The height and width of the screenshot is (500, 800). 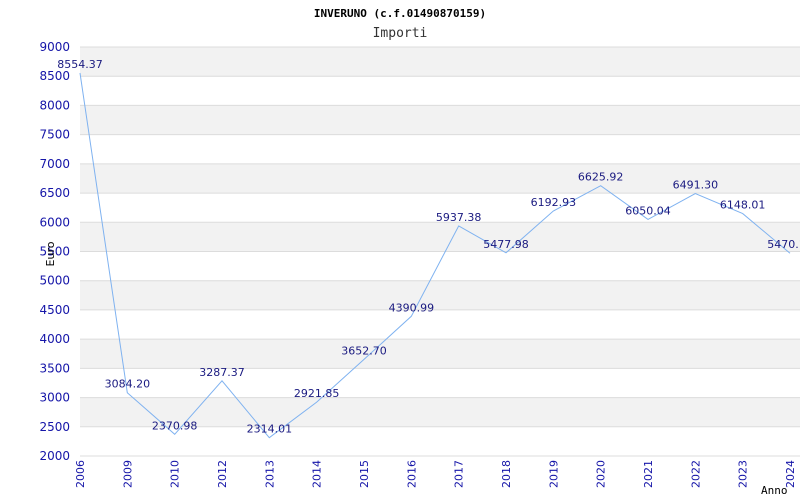 I want to click on y-tick-label: 8000, so click(x=54, y=105).